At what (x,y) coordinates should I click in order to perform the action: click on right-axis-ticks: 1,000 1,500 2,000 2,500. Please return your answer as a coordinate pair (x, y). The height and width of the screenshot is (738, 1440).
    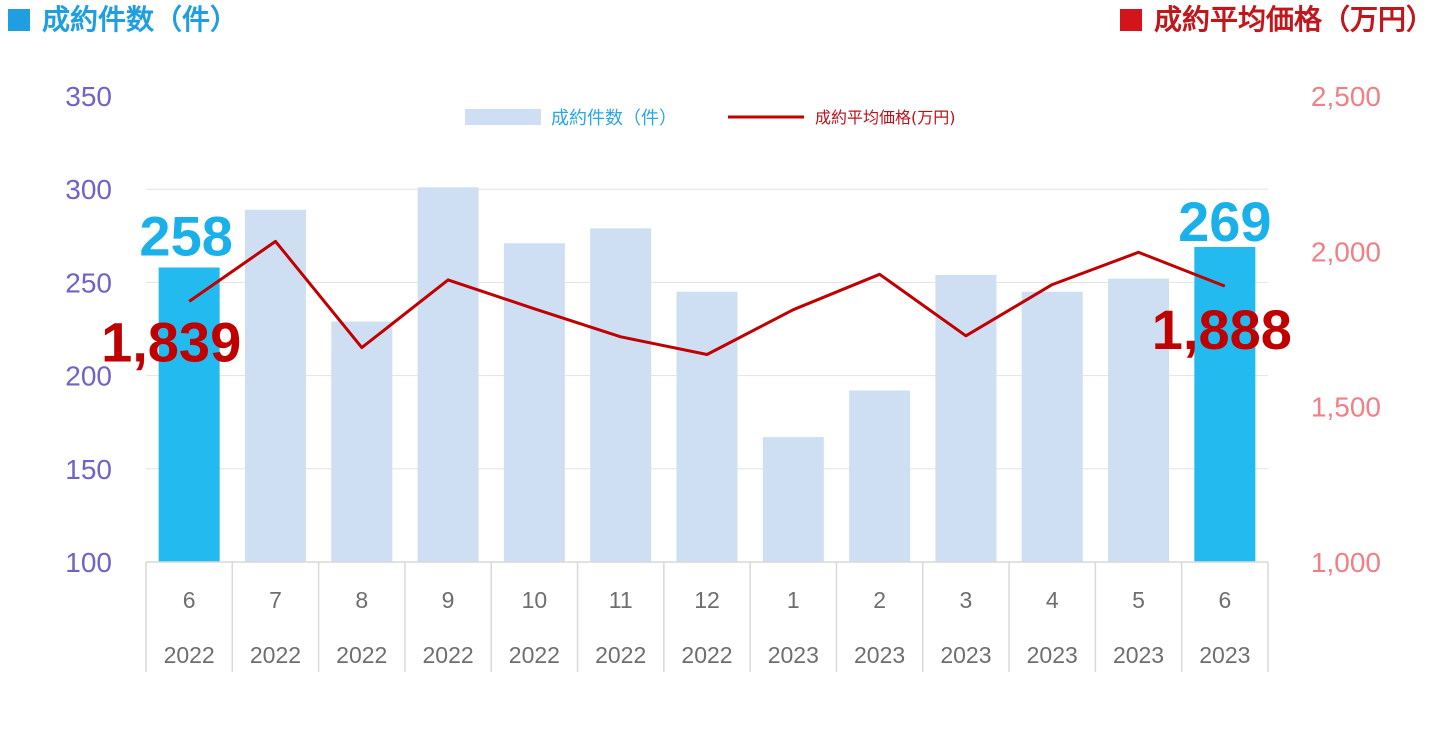
    Looking at the image, I should click on (1346, 329).